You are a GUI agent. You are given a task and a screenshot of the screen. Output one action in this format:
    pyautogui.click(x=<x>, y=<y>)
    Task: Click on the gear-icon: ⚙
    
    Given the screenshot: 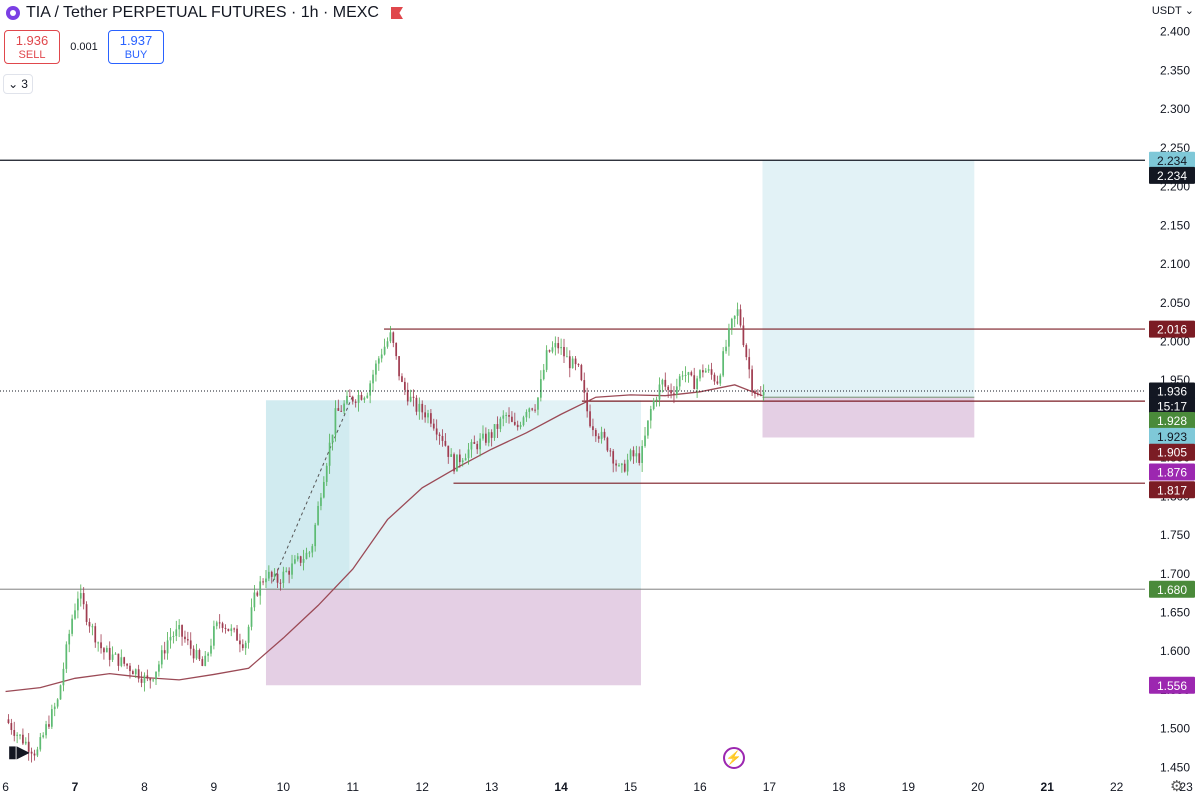 What is the action you would take?
    pyautogui.click(x=1177, y=786)
    